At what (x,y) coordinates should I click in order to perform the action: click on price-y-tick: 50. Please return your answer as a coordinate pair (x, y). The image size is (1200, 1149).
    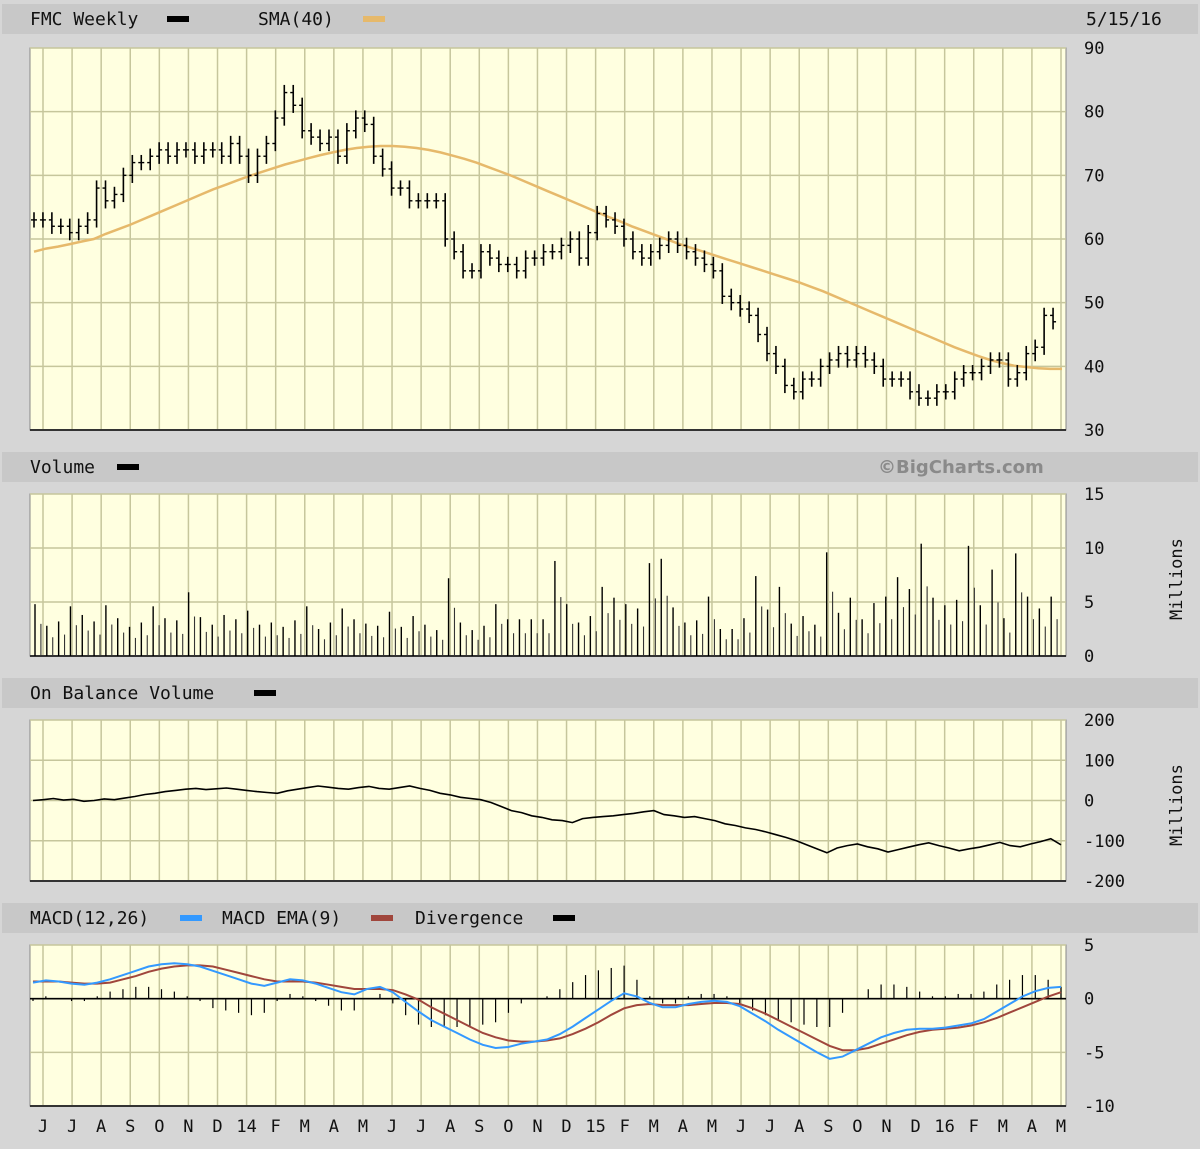
    Looking at the image, I should click on (1094, 304).